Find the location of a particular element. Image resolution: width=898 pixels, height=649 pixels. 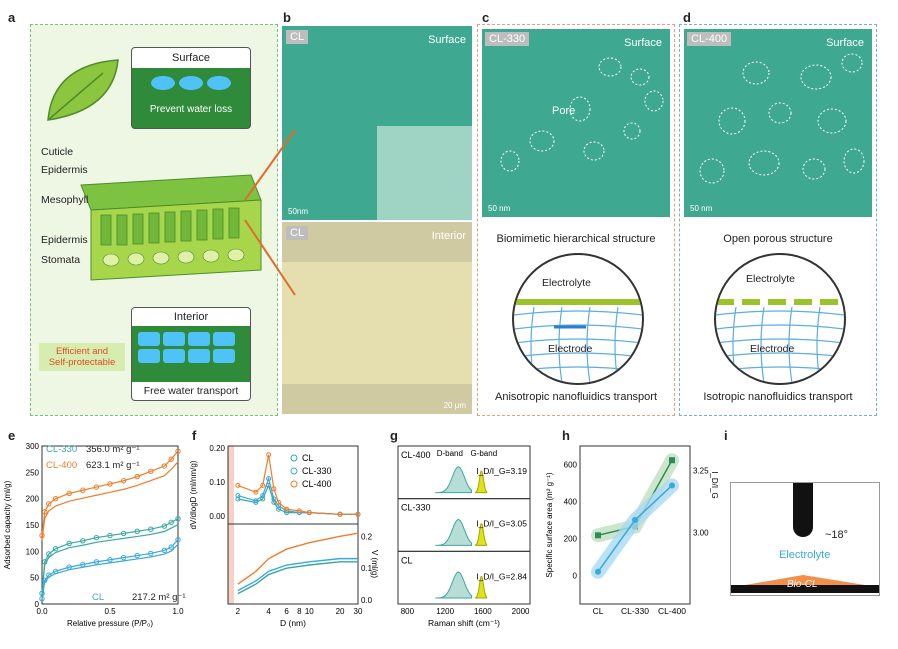

y2tick-f: 0.2 is located at coordinates (367, 536).